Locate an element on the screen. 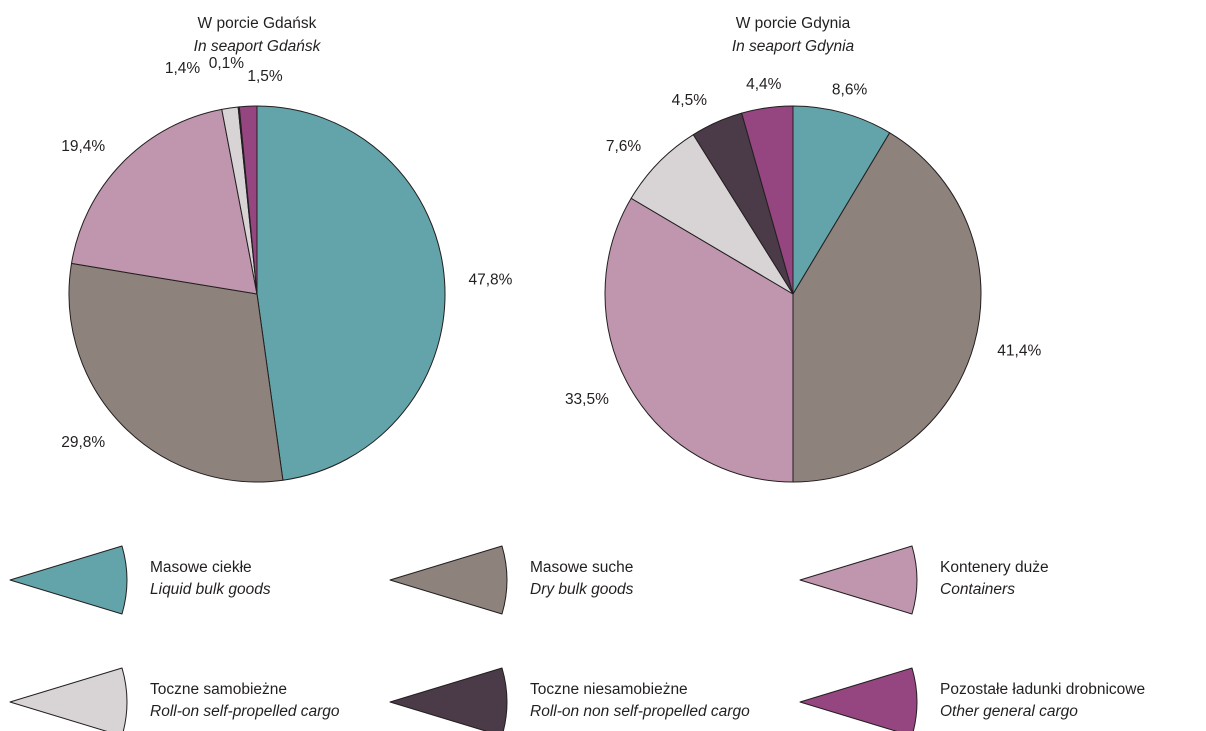  chart-1-title: W porcie Gdańsk is located at coordinates (257, 23).